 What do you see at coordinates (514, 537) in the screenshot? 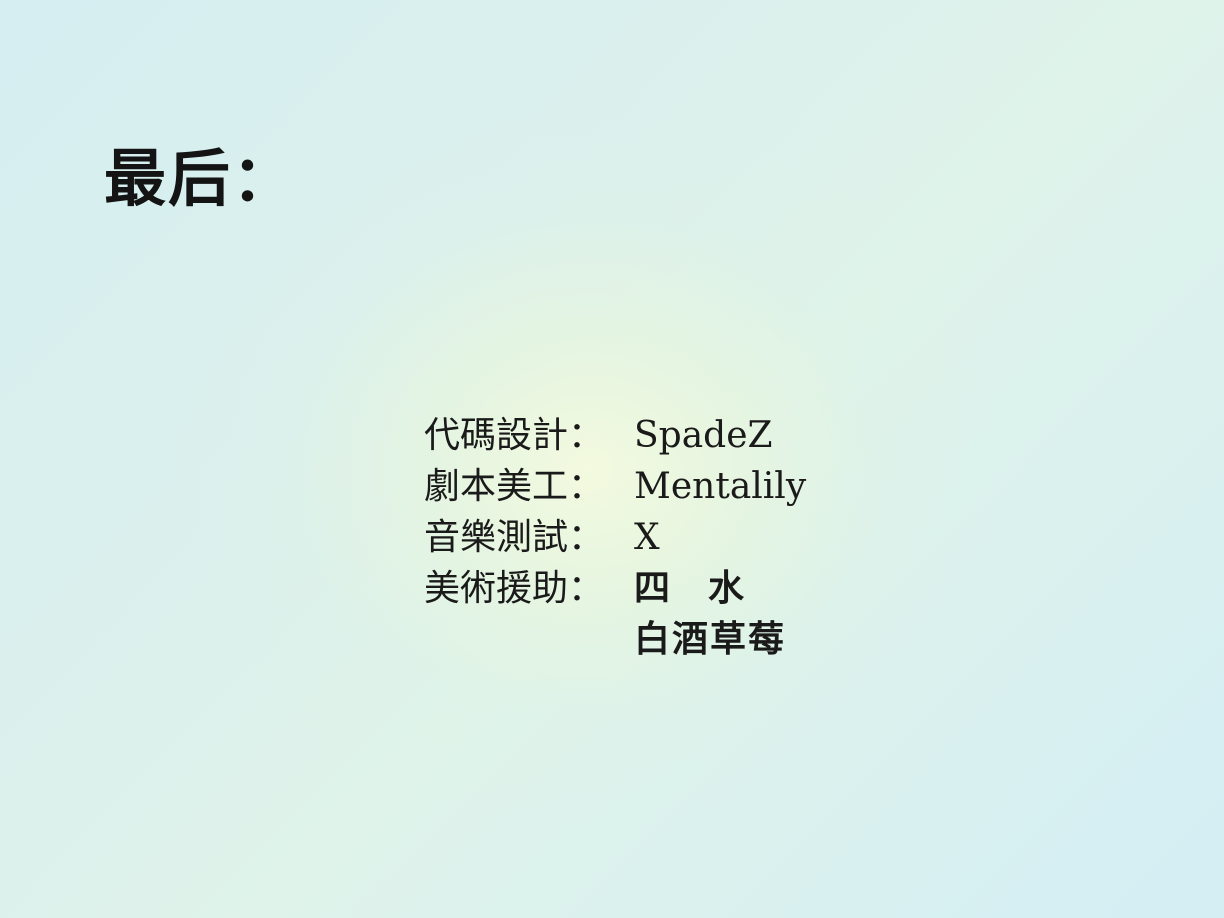
I see `credit-role-music-testing: 音樂測試：` at bounding box center [514, 537].